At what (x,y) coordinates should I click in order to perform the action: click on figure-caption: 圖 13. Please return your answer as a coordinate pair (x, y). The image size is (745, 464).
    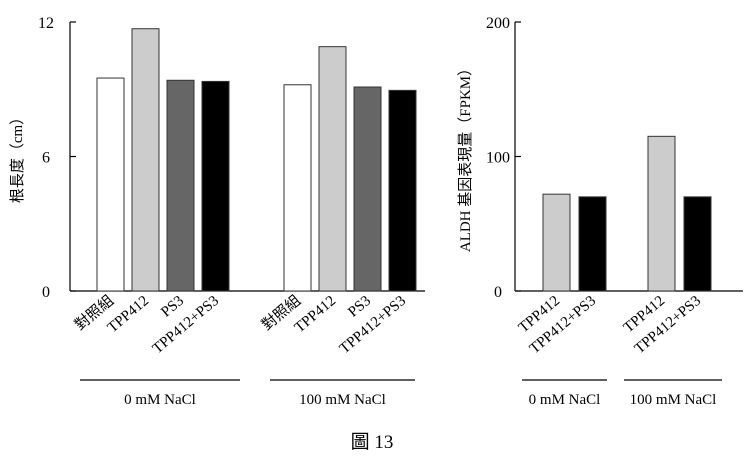
    Looking at the image, I should click on (372, 442).